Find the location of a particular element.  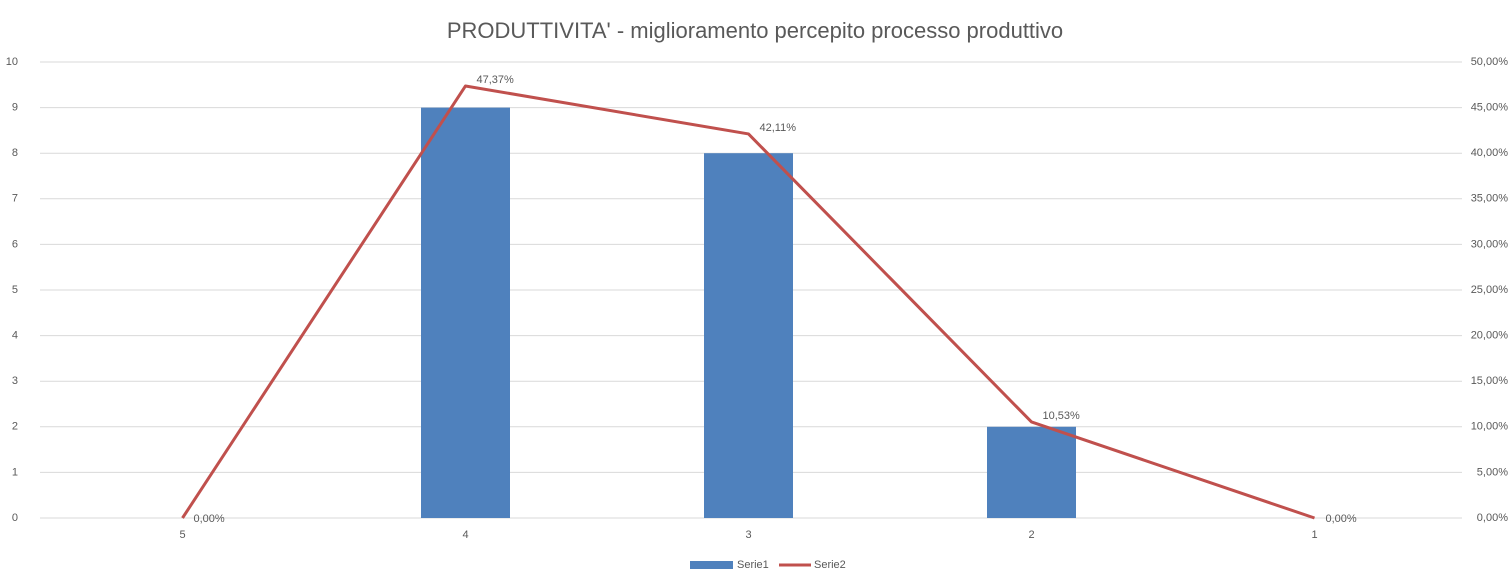

y-tick-label: 3 is located at coordinates (15, 381).